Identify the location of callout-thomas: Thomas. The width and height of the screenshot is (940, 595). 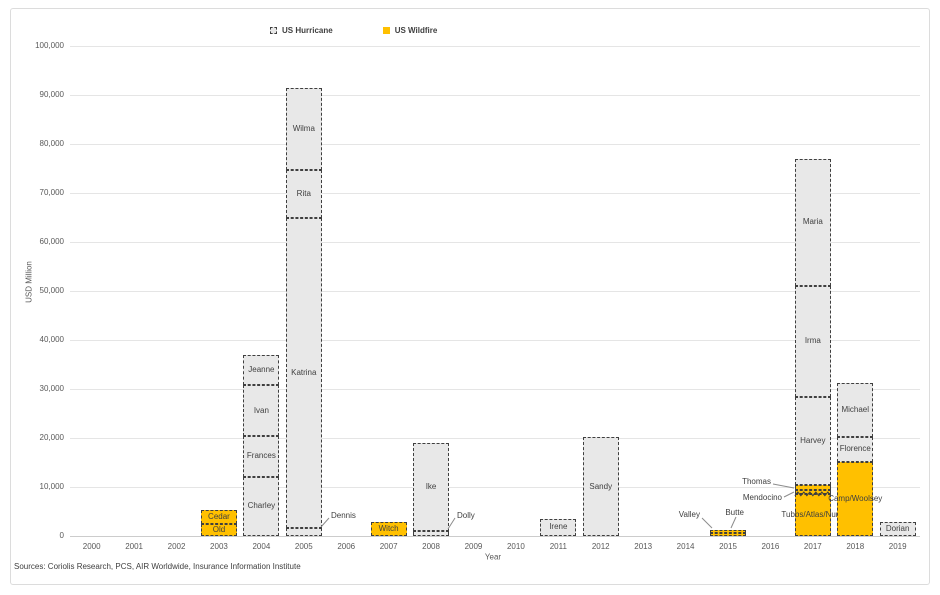
(756, 481).